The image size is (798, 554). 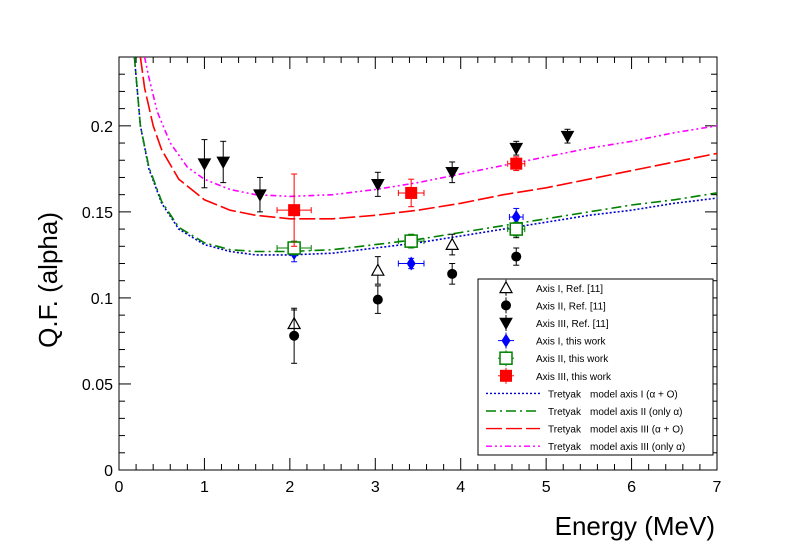 I want to click on x-tick-label: 2, so click(x=289, y=487).